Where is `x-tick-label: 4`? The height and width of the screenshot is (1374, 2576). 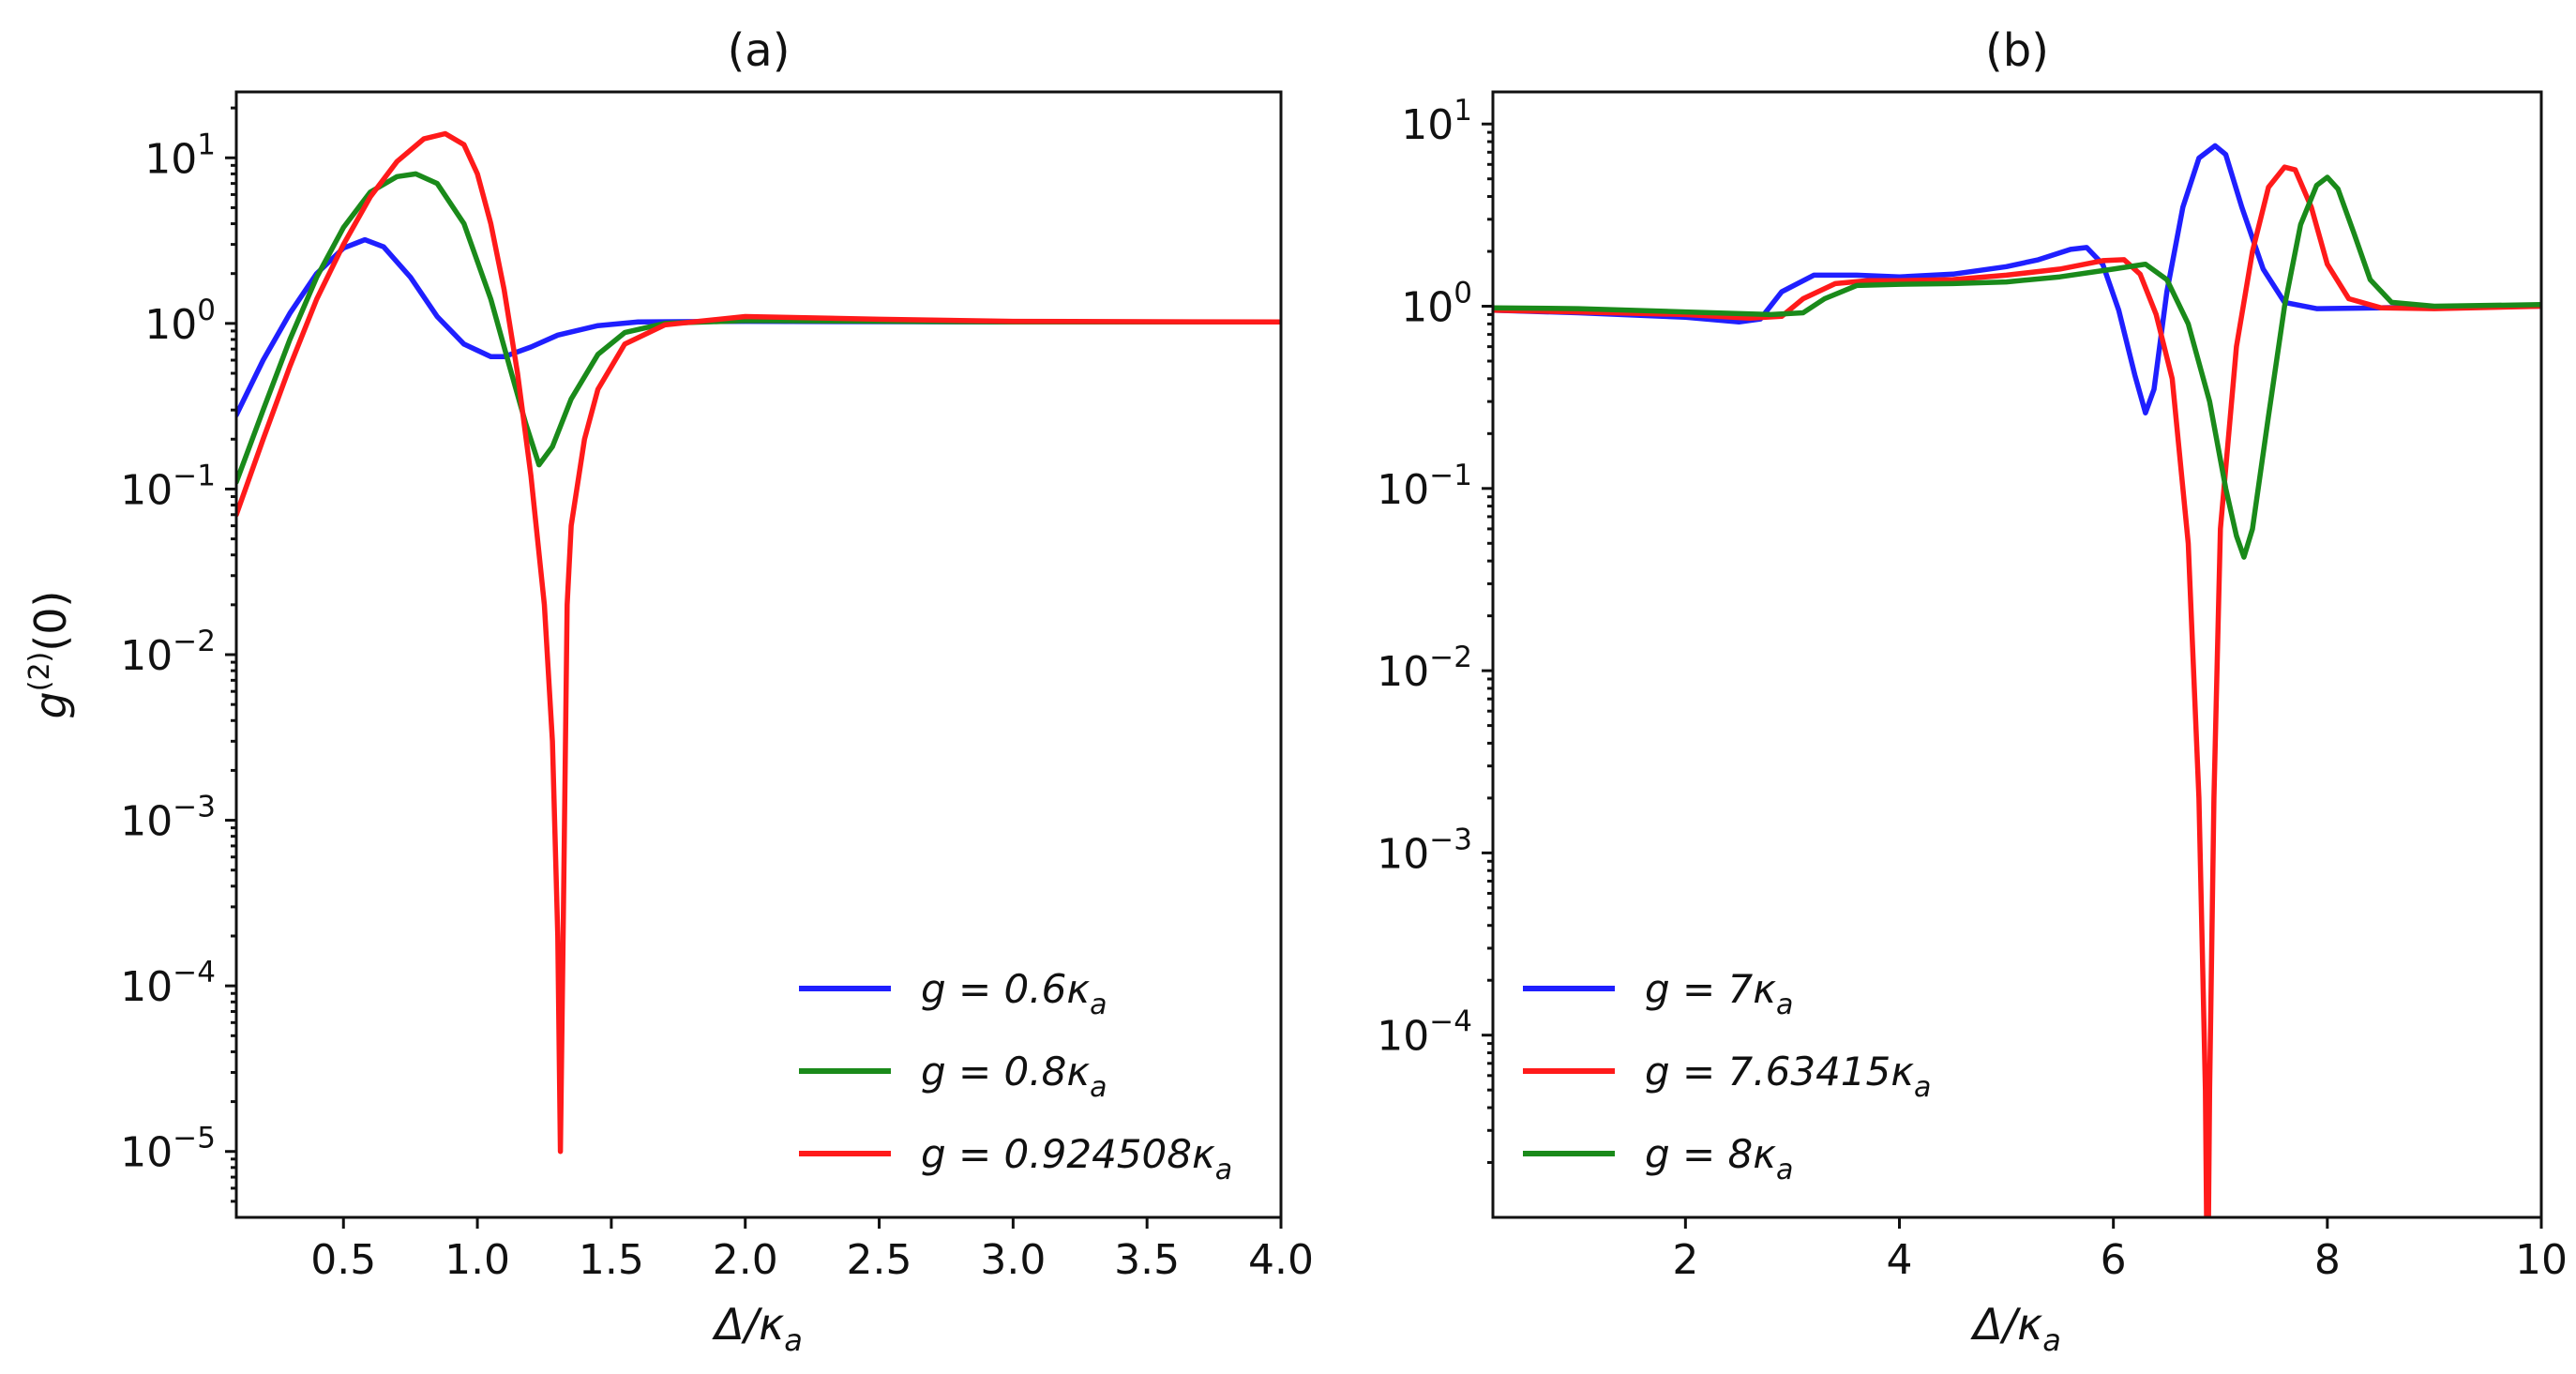
x-tick-label: 4 is located at coordinates (1900, 1260).